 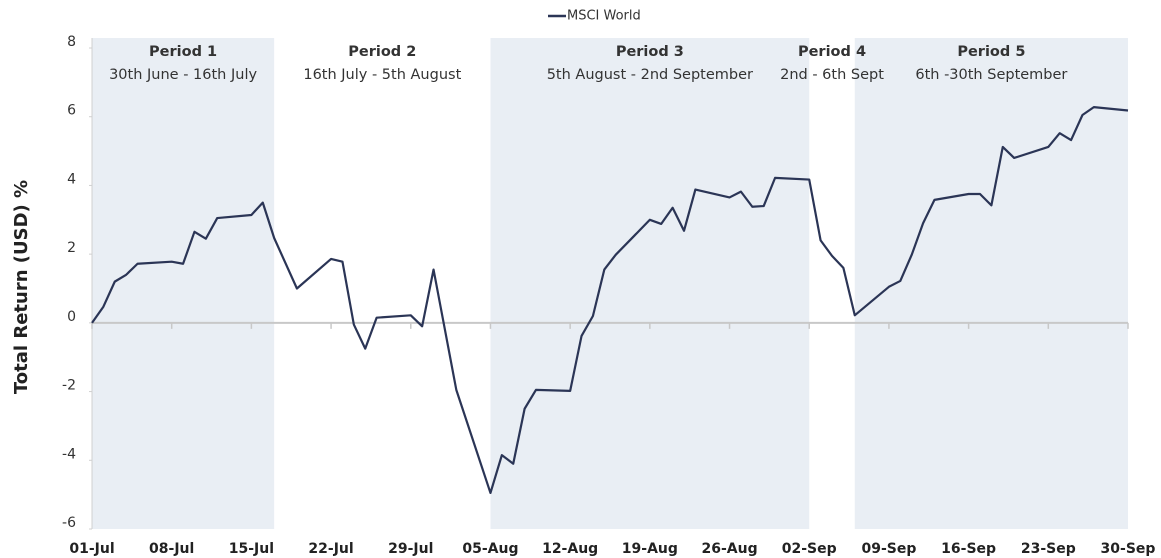 What do you see at coordinates (570, 549) in the screenshot?
I see `x-tick-label: 12-Aug` at bounding box center [570, 549].